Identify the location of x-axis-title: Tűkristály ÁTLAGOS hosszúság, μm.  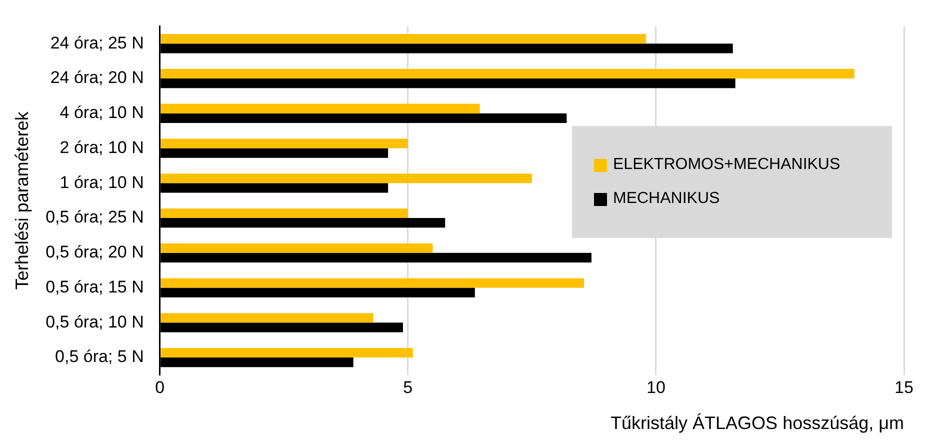
(757, 423).